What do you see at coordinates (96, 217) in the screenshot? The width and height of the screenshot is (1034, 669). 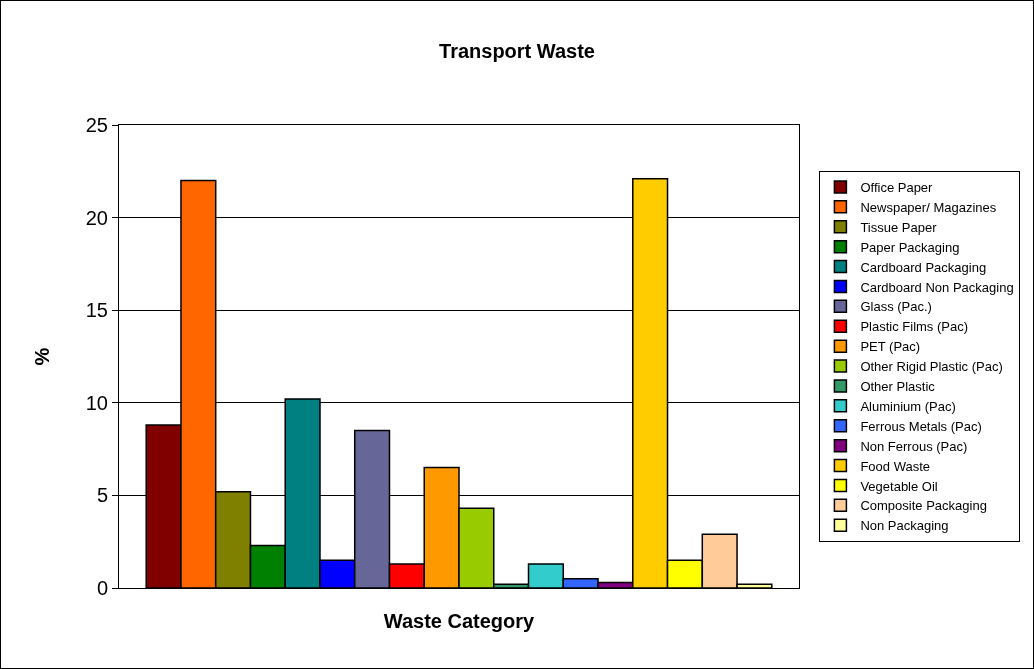 I see `y-tick-label: 20` at bounding box center [96, 217].